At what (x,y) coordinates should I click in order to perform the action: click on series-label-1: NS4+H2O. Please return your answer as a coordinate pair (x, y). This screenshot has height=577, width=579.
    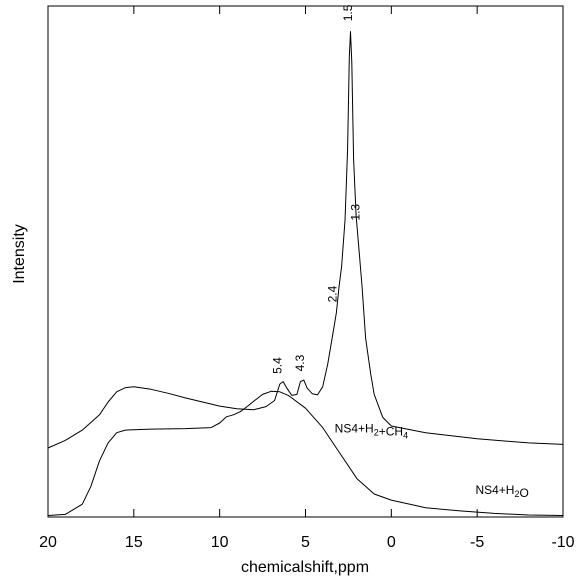
    Looking at the image, I should click on (501, 491).